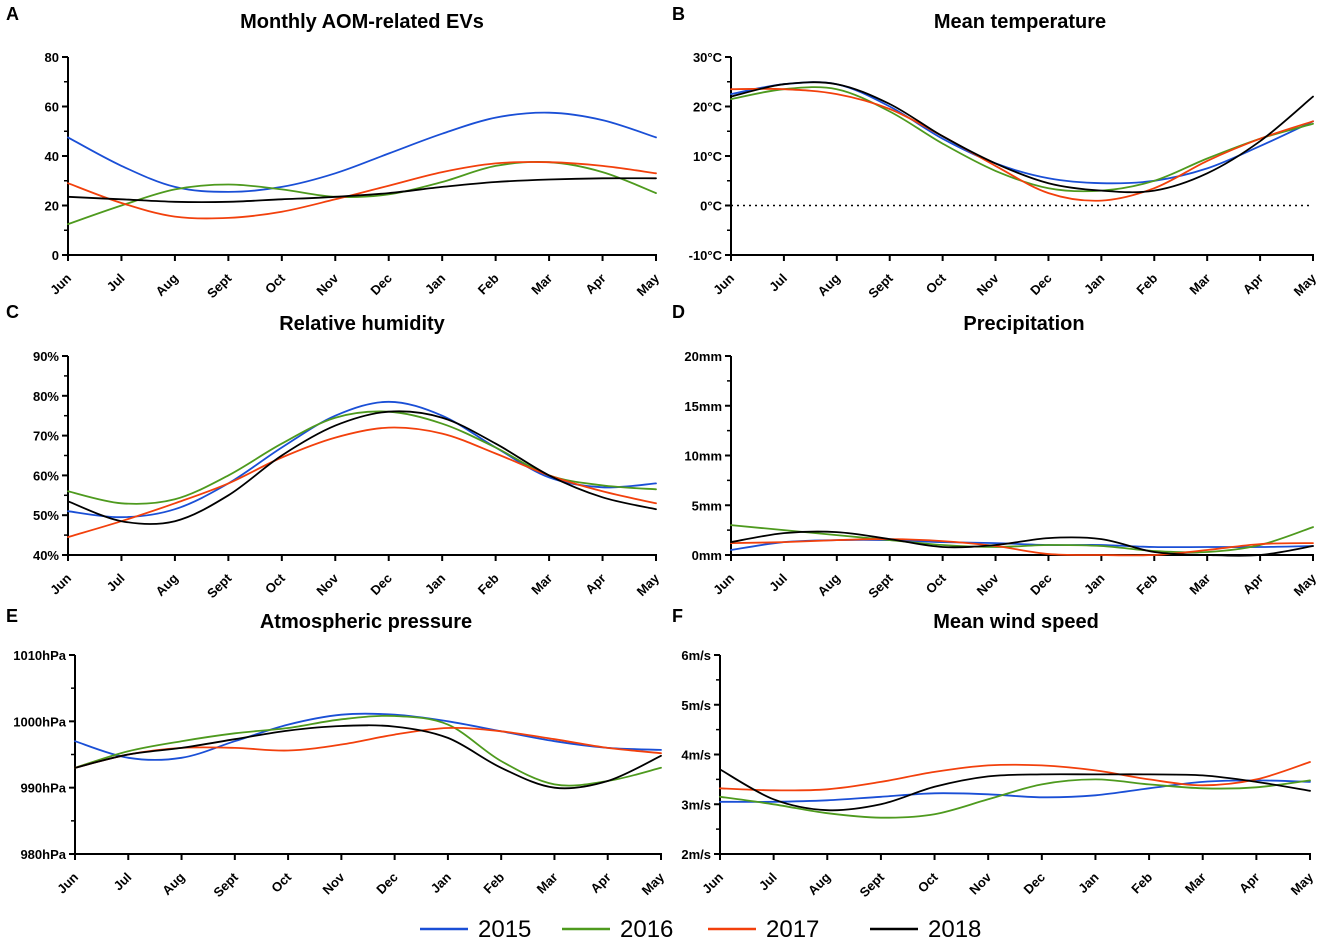  I want to click on y-tick-label: 0, so click(55, 255).